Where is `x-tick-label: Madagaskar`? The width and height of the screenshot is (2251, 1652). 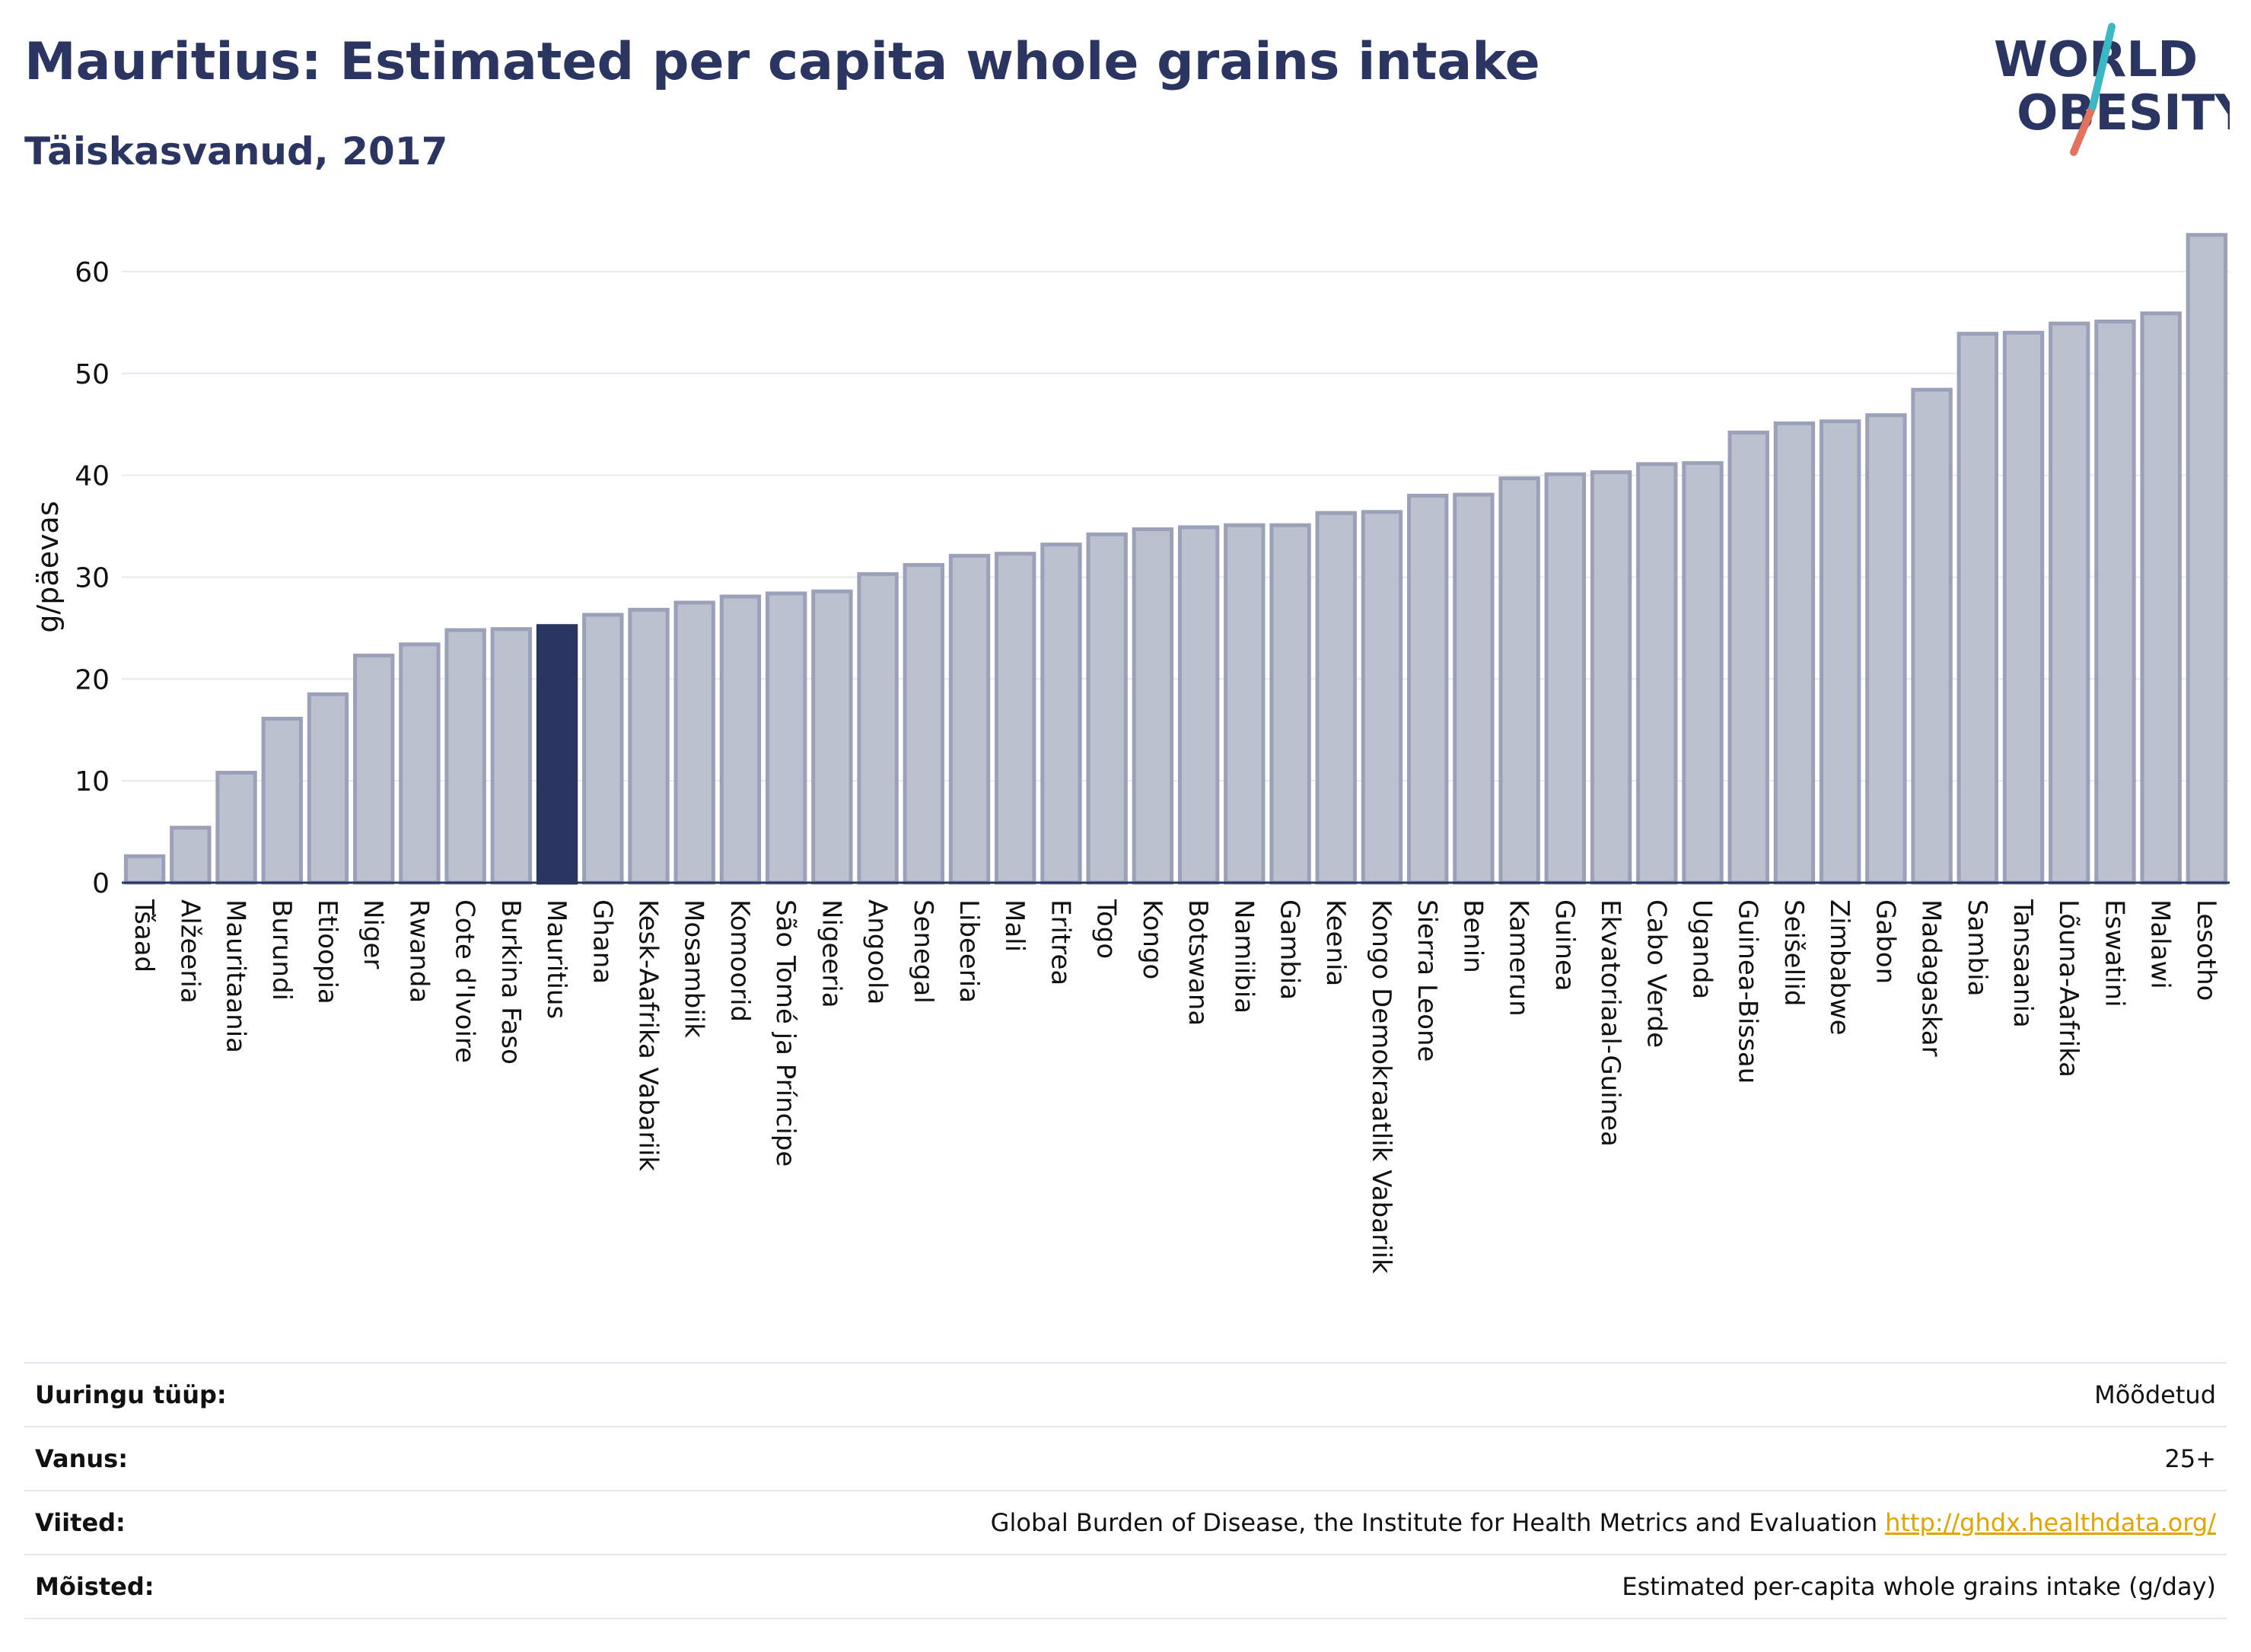 x-tick-label: Madagaskar is located at coordinates (1931, 978).